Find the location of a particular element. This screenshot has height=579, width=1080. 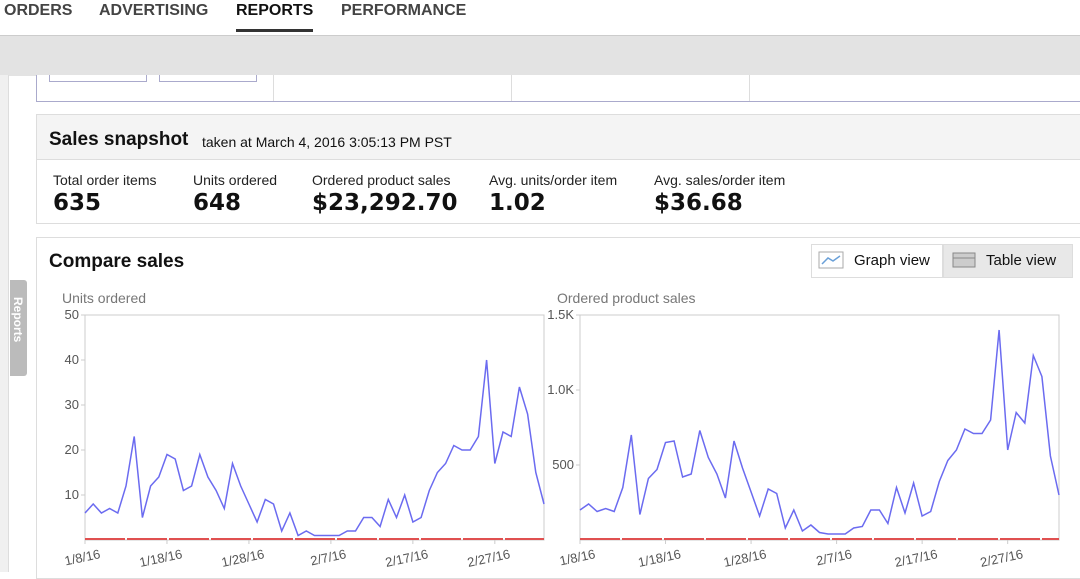

toolbar is located at coordinates (540, 55).